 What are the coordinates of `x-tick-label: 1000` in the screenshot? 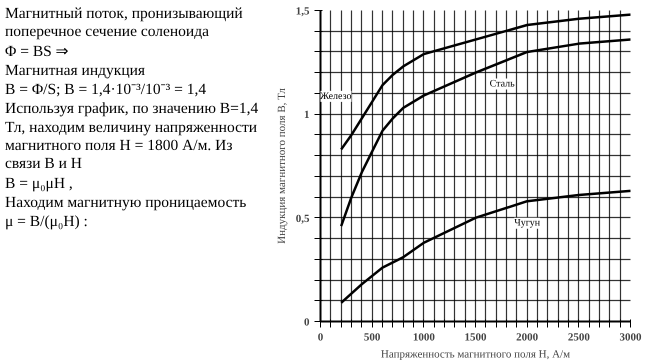 It's located at (424, 338).